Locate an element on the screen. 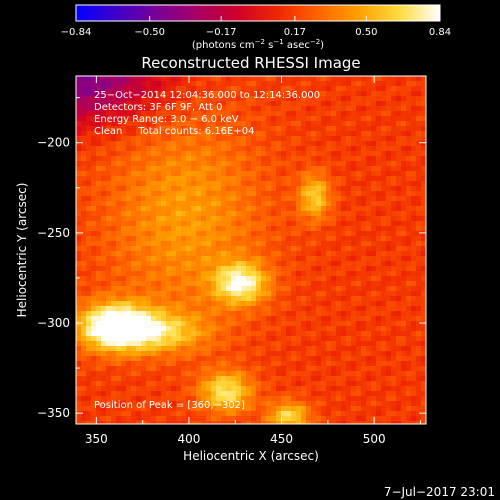 This screenshot has width=500, height=500. footer-date: 7−Jul−2017 23:01 is located at coordinates (439, 492).